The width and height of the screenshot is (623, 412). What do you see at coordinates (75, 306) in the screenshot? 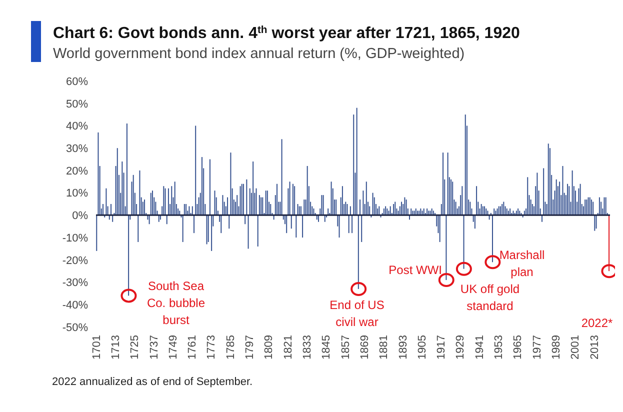
I see `y-tick-label: -40%` at bounding box center [75, 306].